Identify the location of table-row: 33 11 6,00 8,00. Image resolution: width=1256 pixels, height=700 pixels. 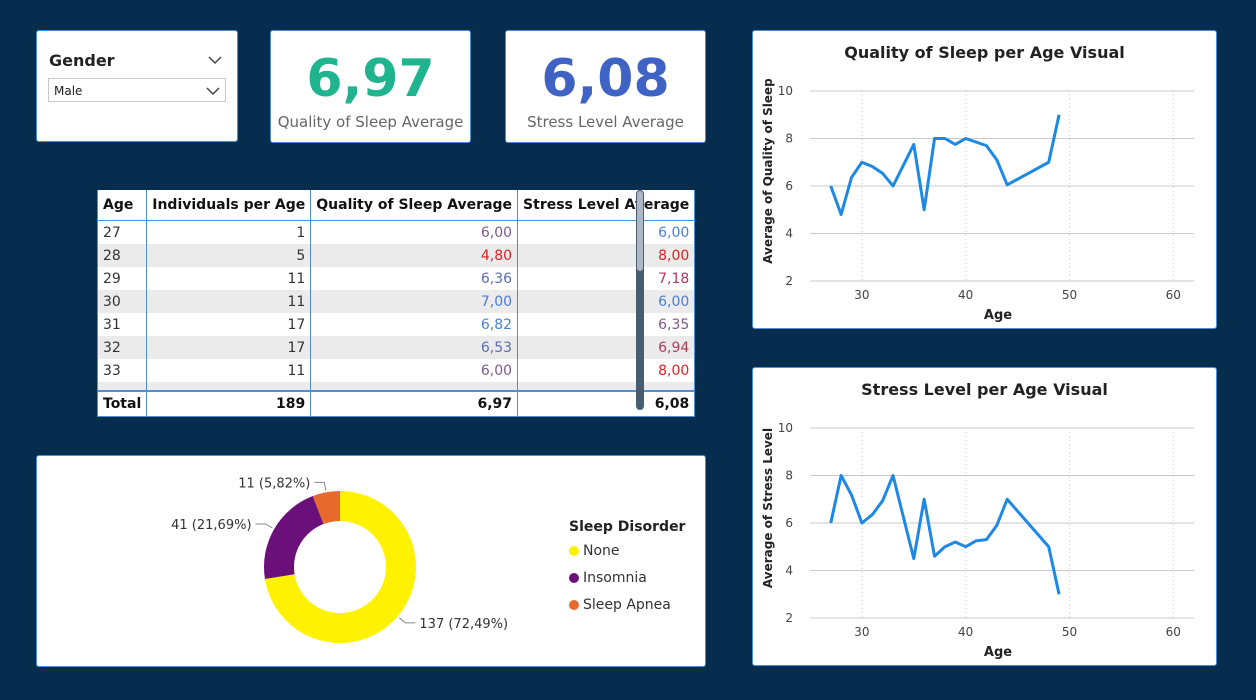
(396, 370).